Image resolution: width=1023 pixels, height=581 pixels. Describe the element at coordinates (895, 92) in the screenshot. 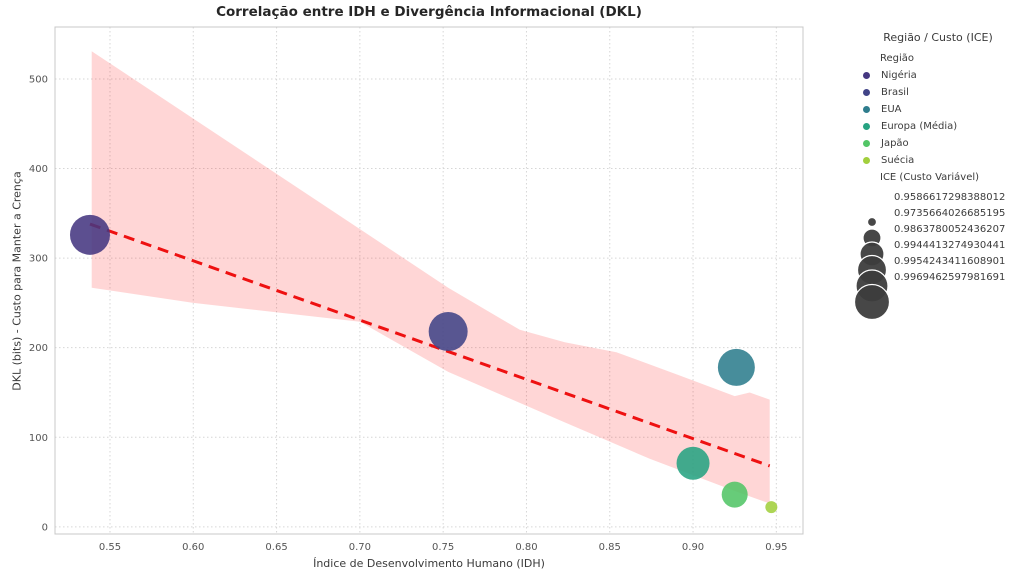

I see `legend-item-label: Brasil` at that location.